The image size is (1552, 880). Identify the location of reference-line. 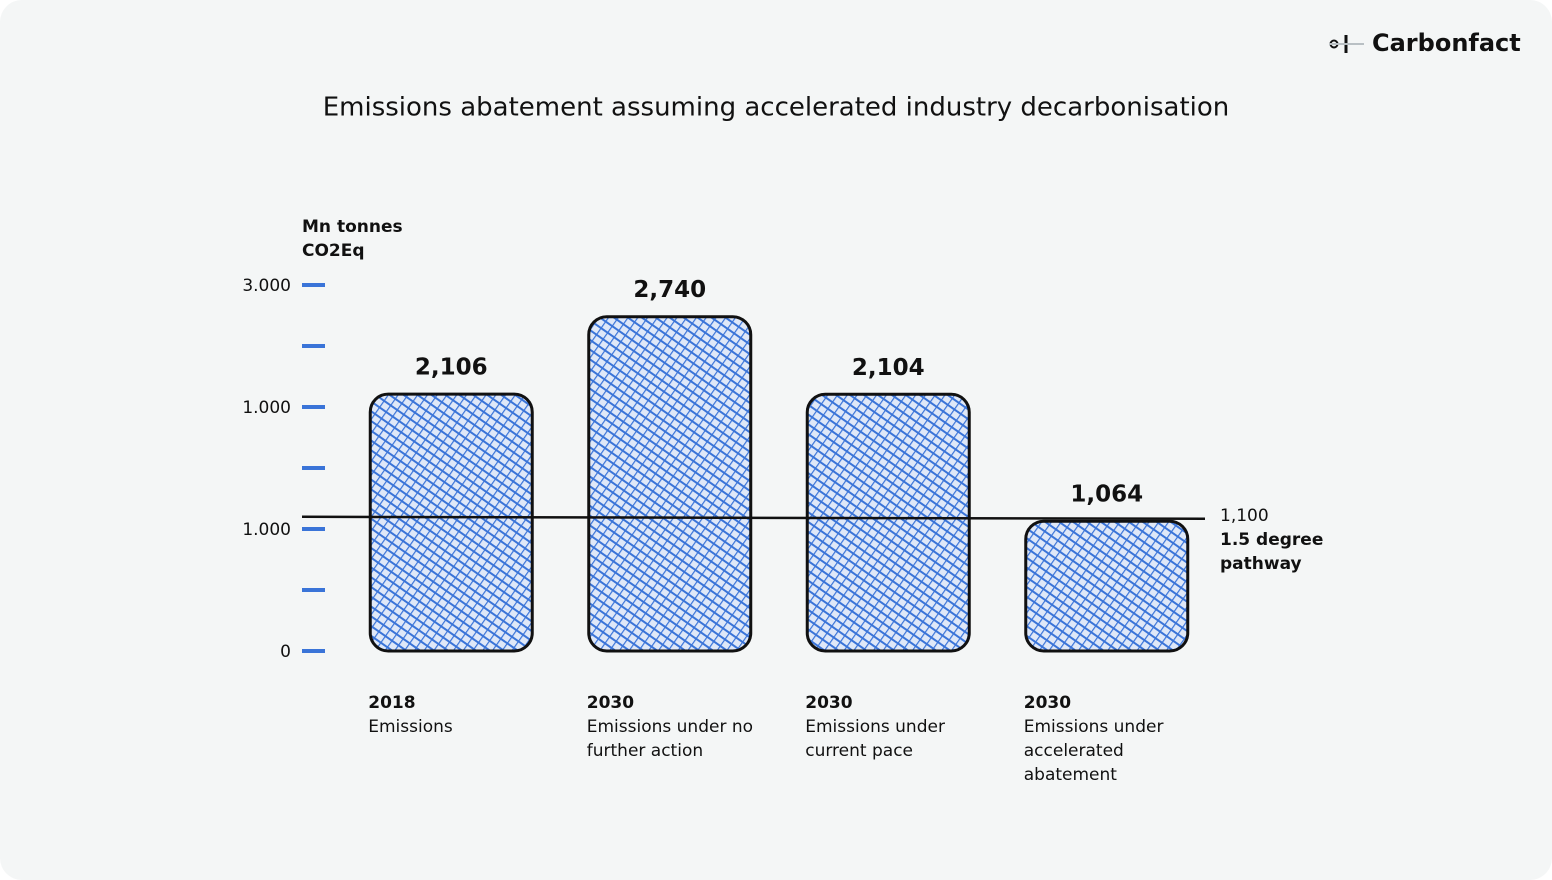
(753, 518).